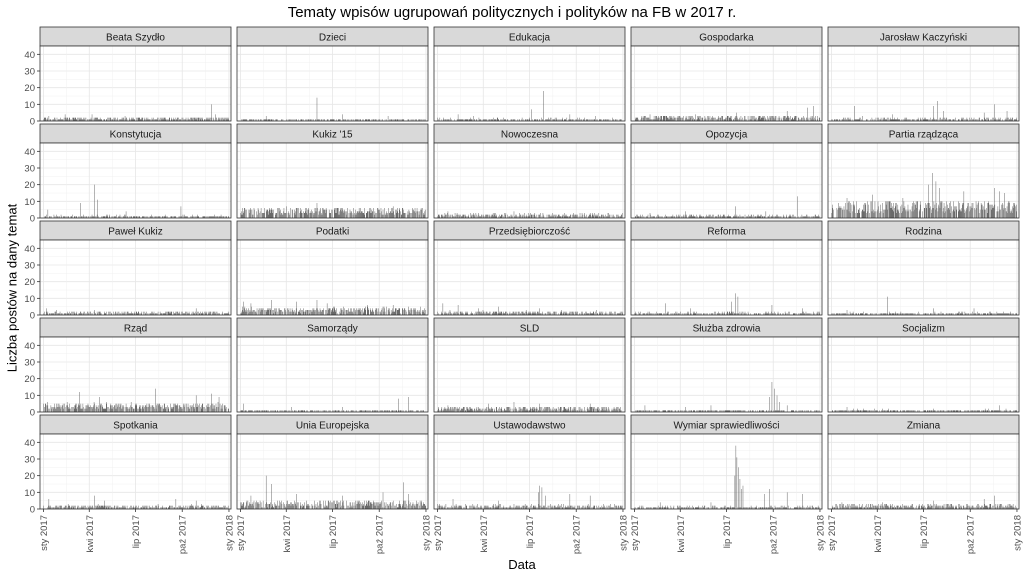  I want to click on facet-panel: SLD, so click(529, 365).